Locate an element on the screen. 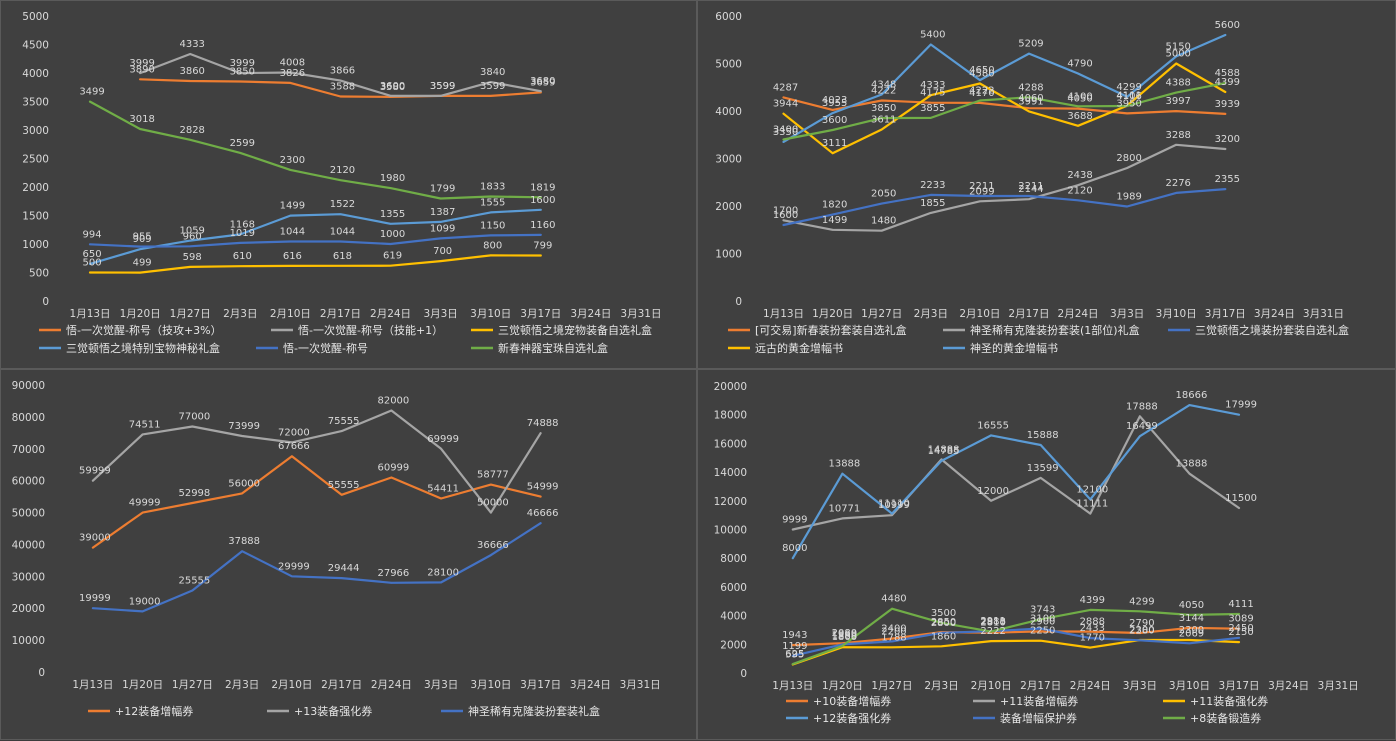  y-tick-label: 12000 is located at coordinates (730, 502).